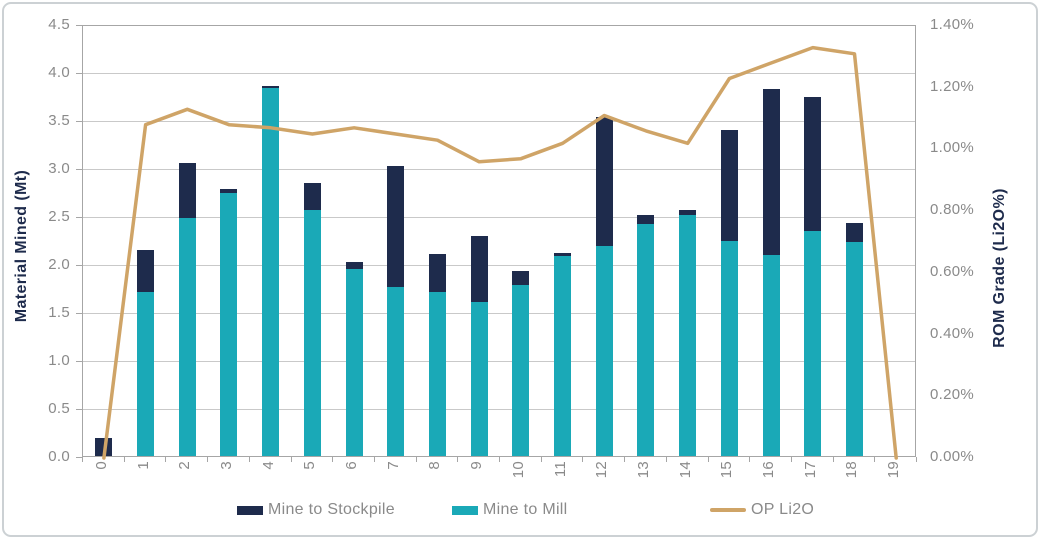  What do you see at coordinates (393, 465) in the screenshot?
I see `x-tick-label-text: 7` at bounding box center [393, 465].